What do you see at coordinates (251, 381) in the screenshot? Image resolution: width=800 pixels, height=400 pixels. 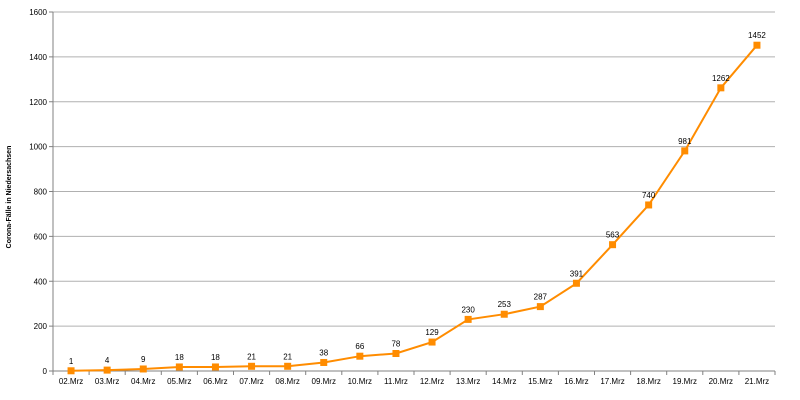 I see `x-tick-label: 07.Mrz` at bounding box center [251, 381].